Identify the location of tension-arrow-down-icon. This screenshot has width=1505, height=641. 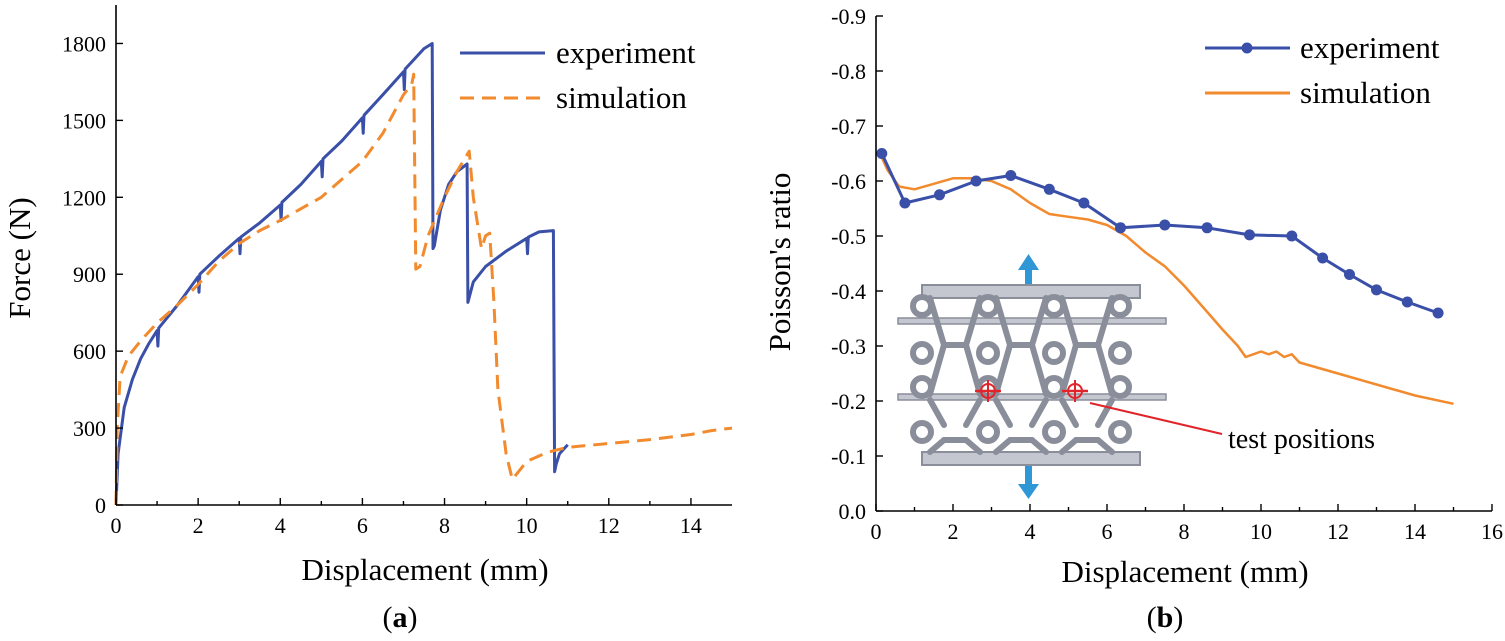
(1028, 482).